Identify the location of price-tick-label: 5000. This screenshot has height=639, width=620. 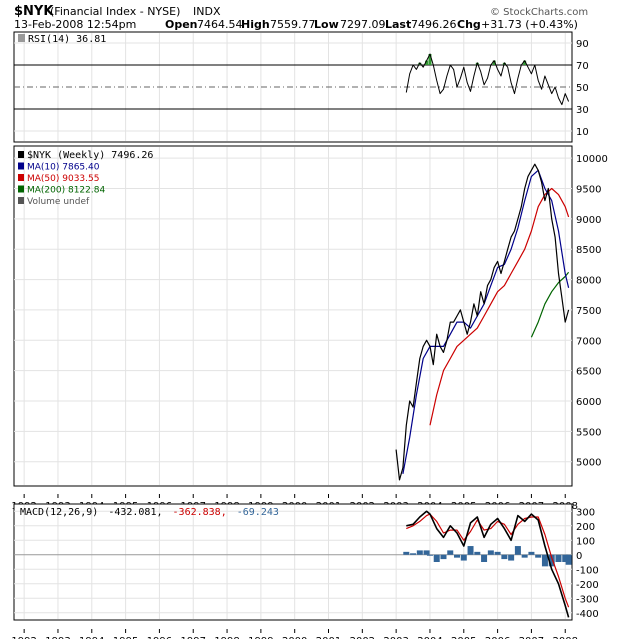
(588, 463).